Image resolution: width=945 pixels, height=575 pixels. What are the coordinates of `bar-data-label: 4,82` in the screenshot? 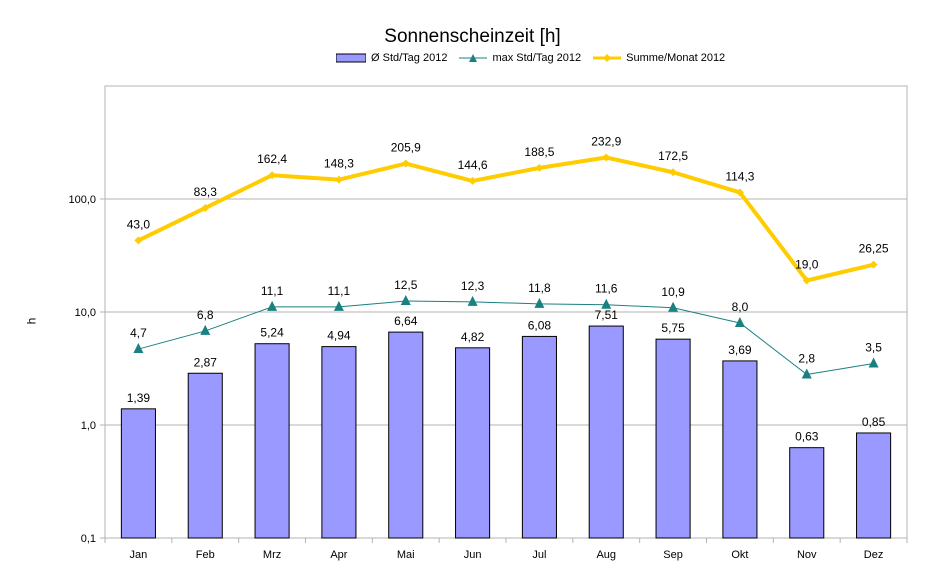 It's located at (473, 337).